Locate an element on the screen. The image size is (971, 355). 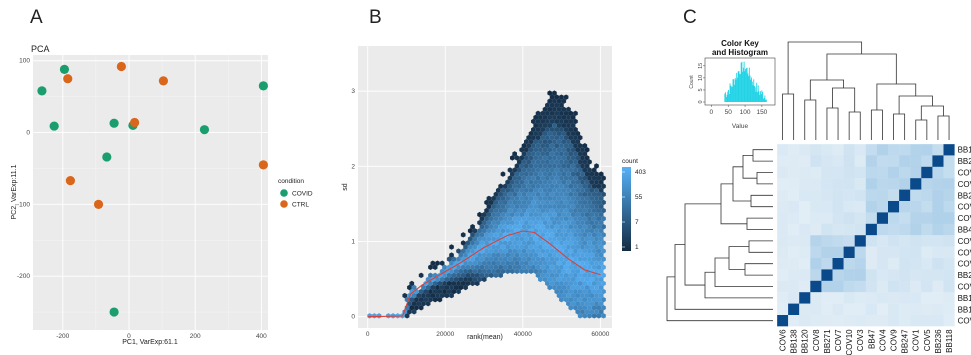
pca-ytick-label: 0 is located at coordinates (28, 133).